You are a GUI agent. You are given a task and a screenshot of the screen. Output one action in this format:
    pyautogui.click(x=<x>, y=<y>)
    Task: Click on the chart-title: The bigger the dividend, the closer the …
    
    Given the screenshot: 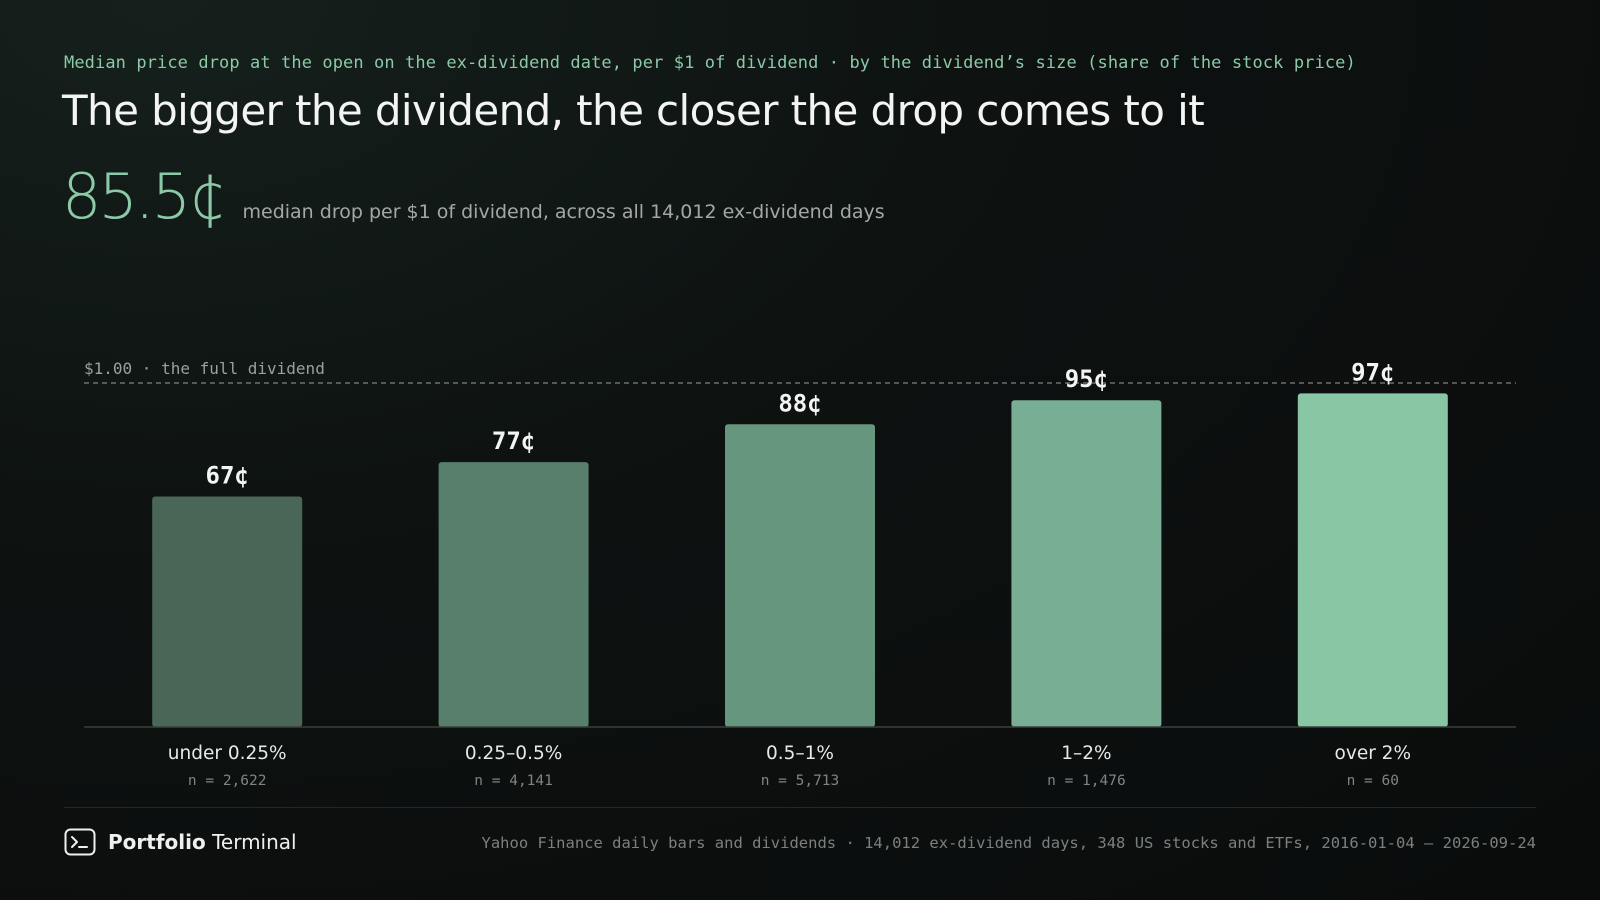 What is the action you would take?
    pyautogui.click(x=633, y=110)
    